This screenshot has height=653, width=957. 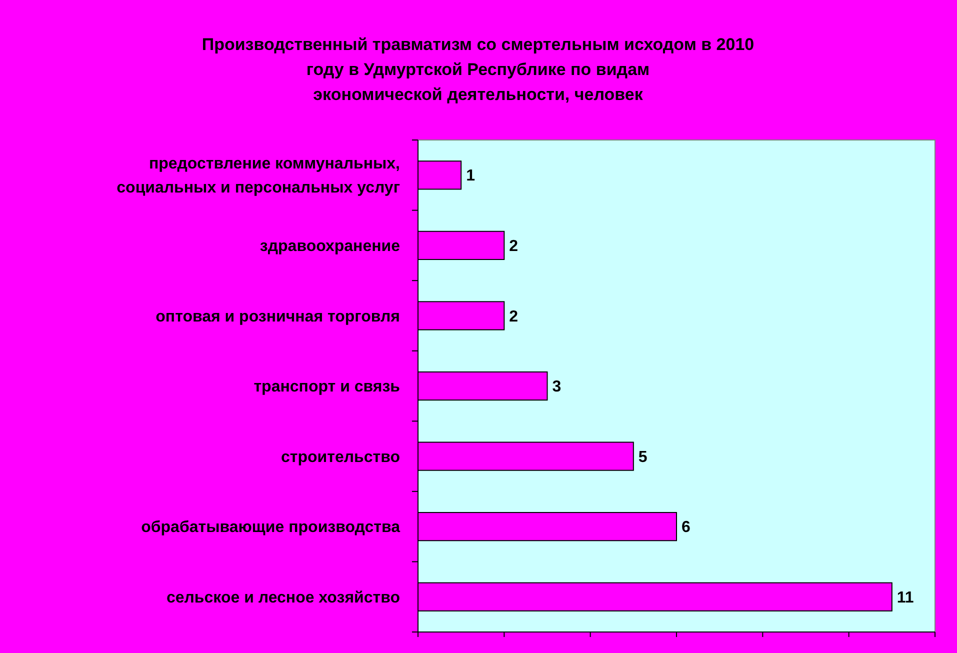 What do you see at coordinates (478, 69) in the screenshot?
I see `chart-title: Производственный травматизм со смертельным исходом в 2010 году в Удмуртской Республике по видам экономической деятельности, человек` at bounding box center [478, 69].